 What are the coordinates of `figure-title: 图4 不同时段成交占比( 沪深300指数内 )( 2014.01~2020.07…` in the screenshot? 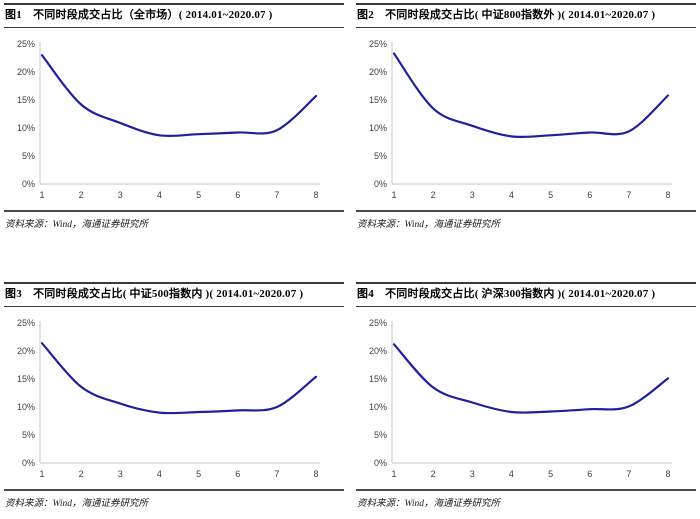 It's located at (526, 294).